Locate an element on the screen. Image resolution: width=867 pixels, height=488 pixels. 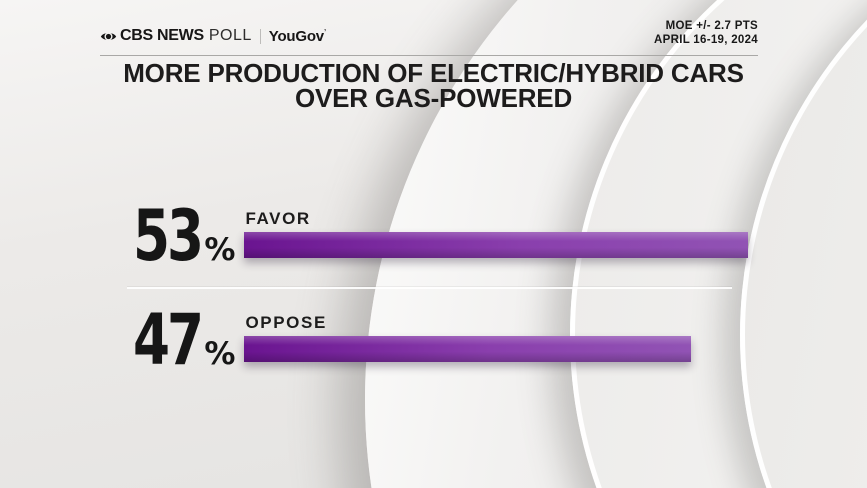
poll-meta: MOE +/- 2.7 PTS APRIL 16-19, 2024 is located at coordinates (706, 33).